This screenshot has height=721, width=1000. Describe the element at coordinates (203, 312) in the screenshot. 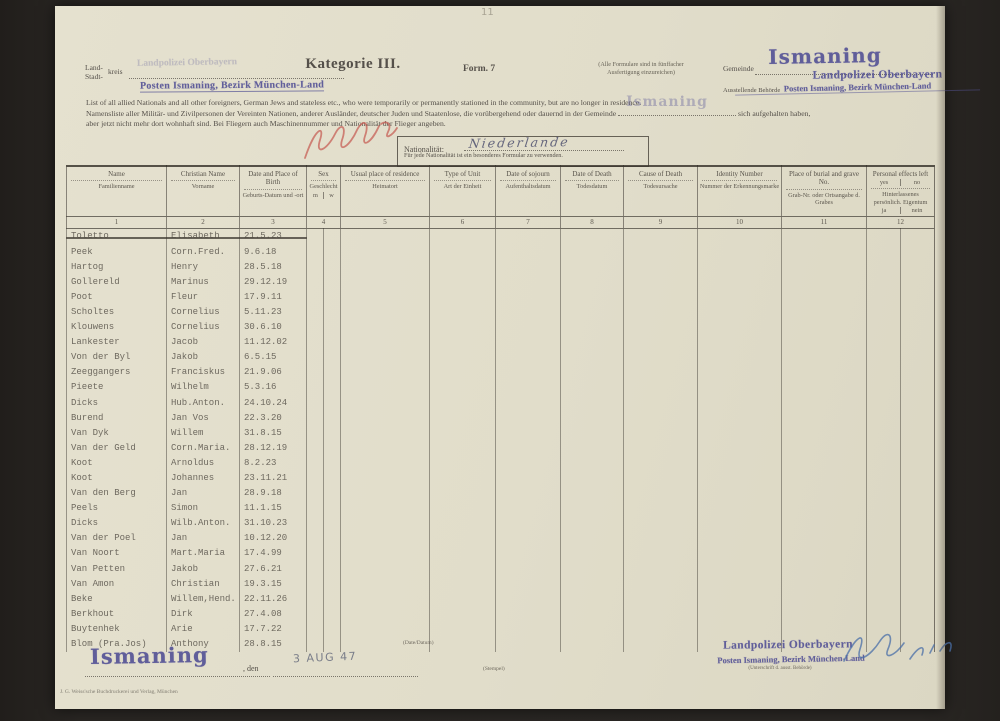

I see `cell-christian-name: Cornelius` at that location.